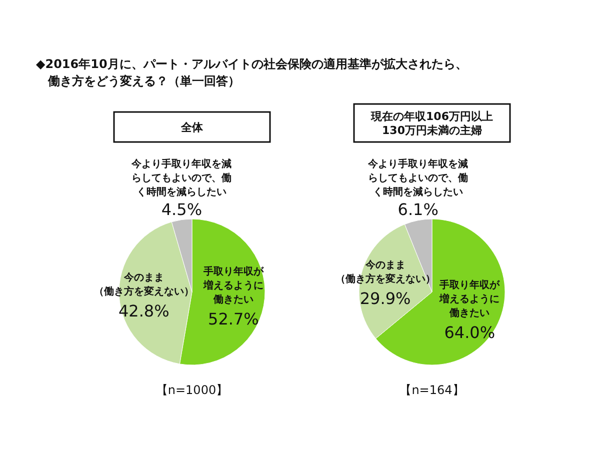 The image size is (600, 450). What do you see at coordinates (252, 72) in the screenshot?
I see `text: ◆2016年10月に、パート・アルバイトの社会保険の適用基準が拡大されたら、働き方をどう変える？（単一回答）` at bounding box center [252, 72].